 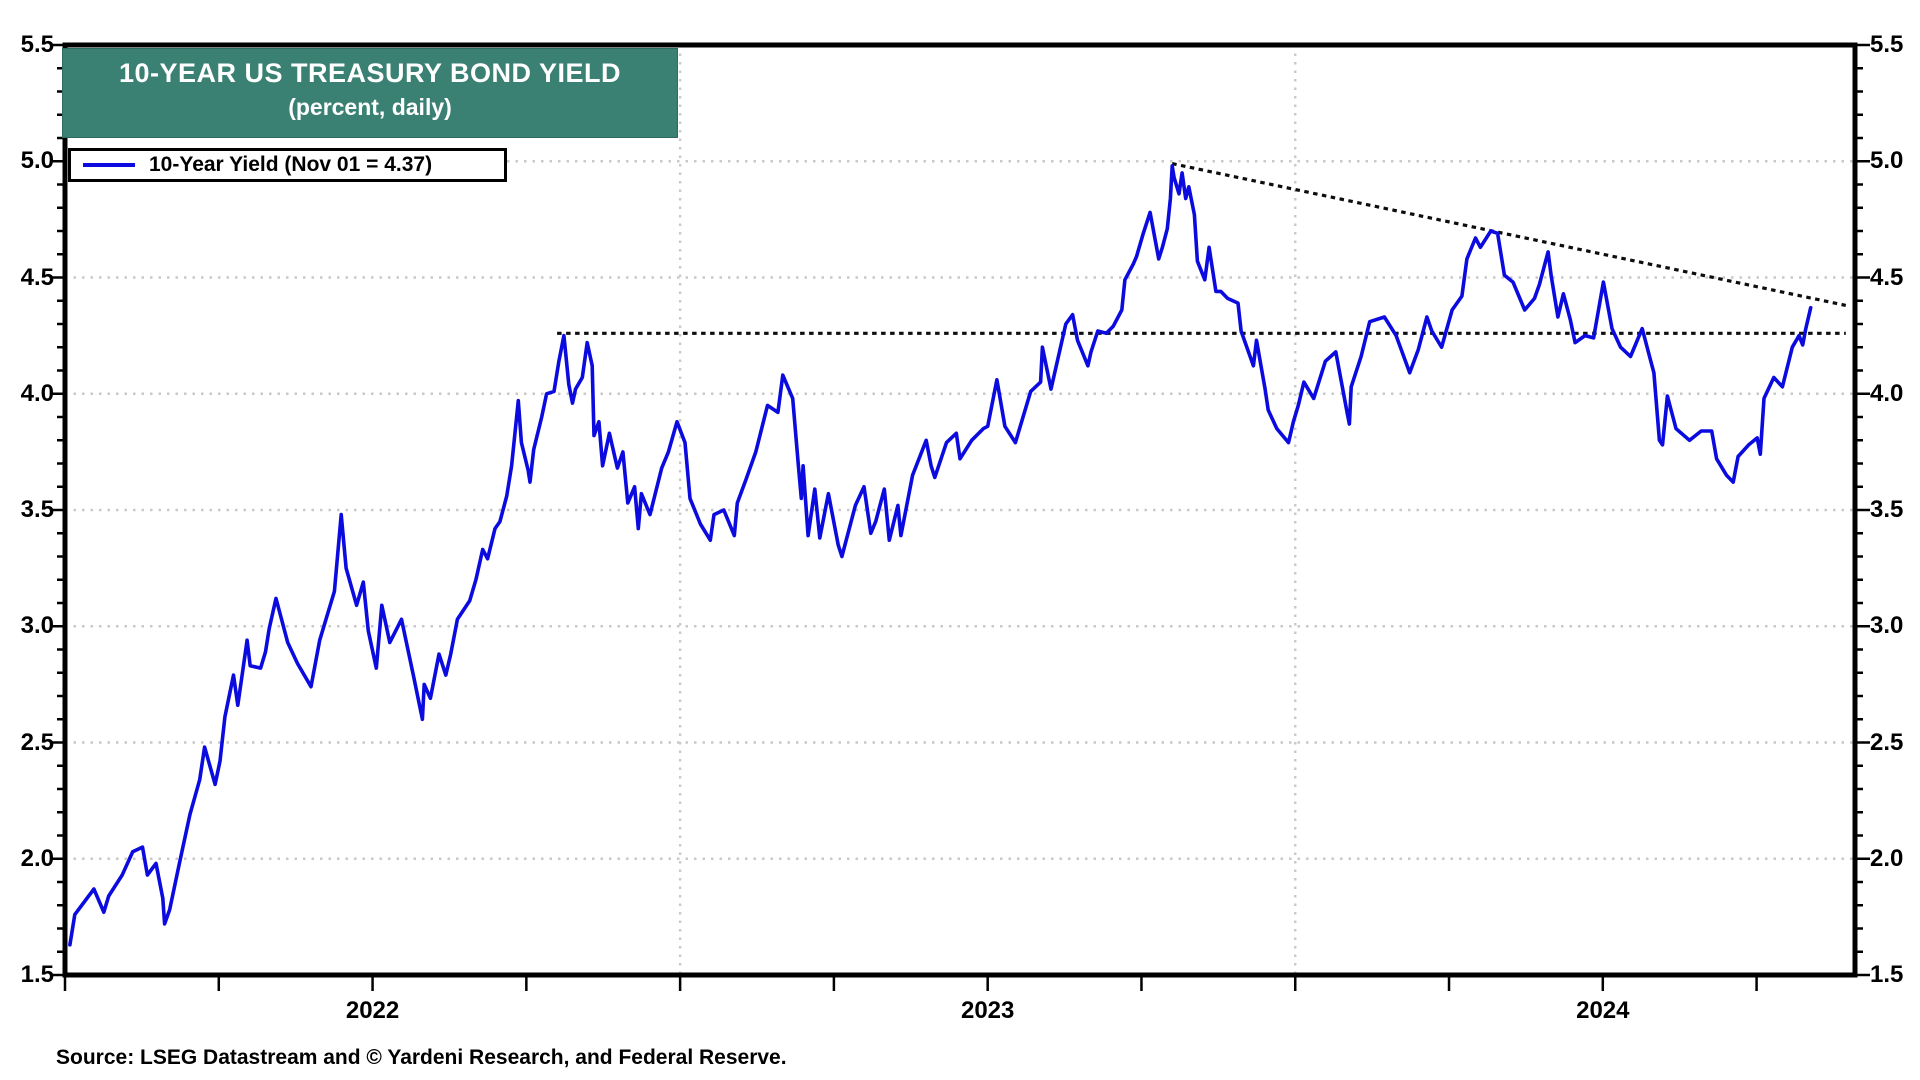 What do you see at coordinates (37, 277) in the screenshot?
I see `y-axis-label-left: 4.5` at bounding box center [37, 277].